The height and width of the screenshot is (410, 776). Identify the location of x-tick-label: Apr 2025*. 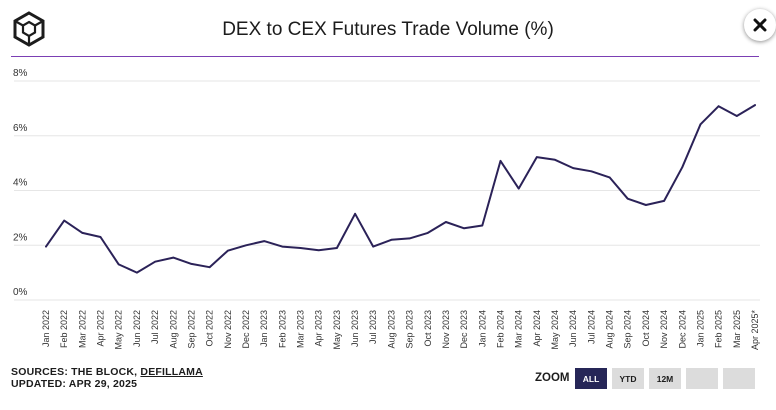
(755, 330).